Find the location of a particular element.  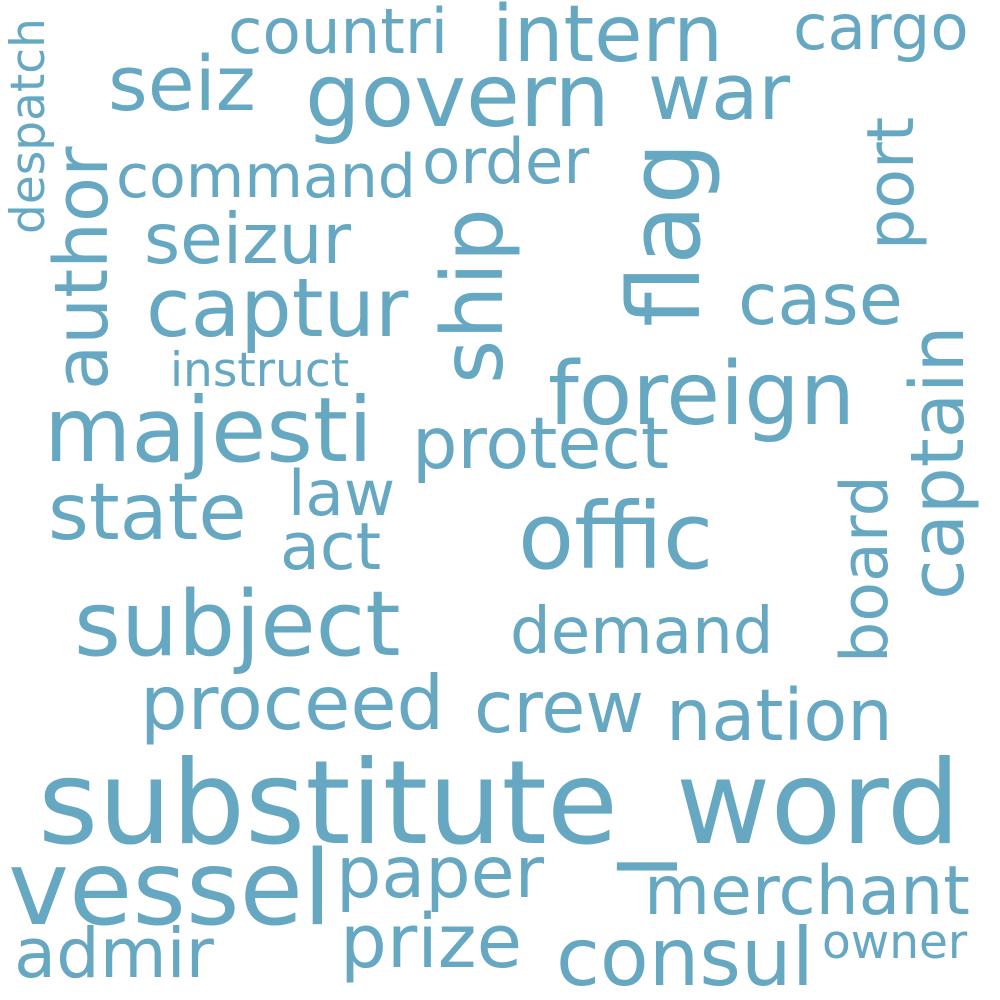

word-captur: captur is located at coordinates (277, 309).